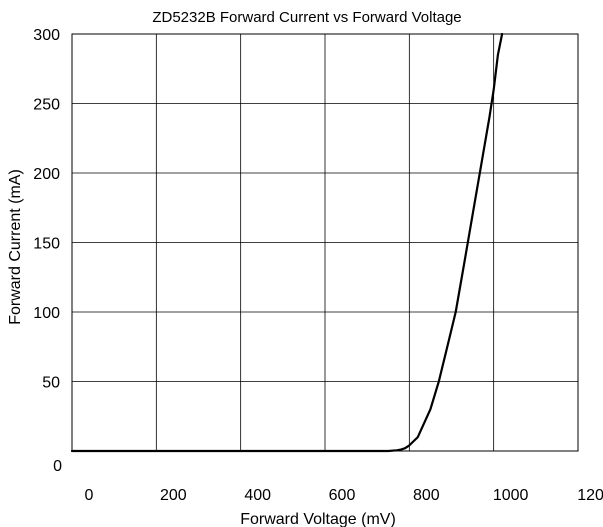 Image resolution: width=603 pixels, height=527 pixels. Describe the element at coordinates (173, 495) in the screenshot. I see `x-tick-label: 200` at that location.